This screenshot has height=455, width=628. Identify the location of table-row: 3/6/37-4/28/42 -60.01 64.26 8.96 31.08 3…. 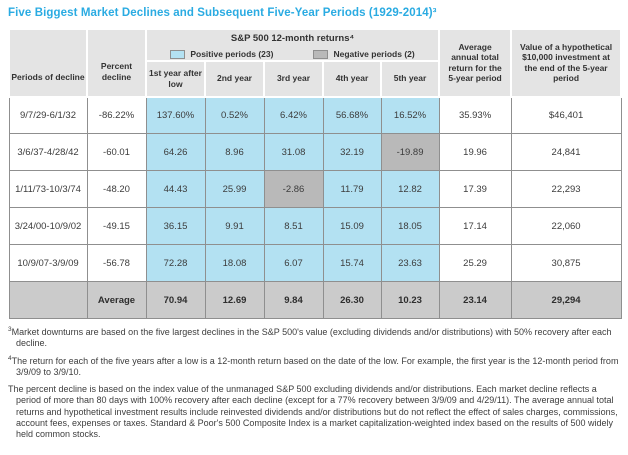
(315, 152).